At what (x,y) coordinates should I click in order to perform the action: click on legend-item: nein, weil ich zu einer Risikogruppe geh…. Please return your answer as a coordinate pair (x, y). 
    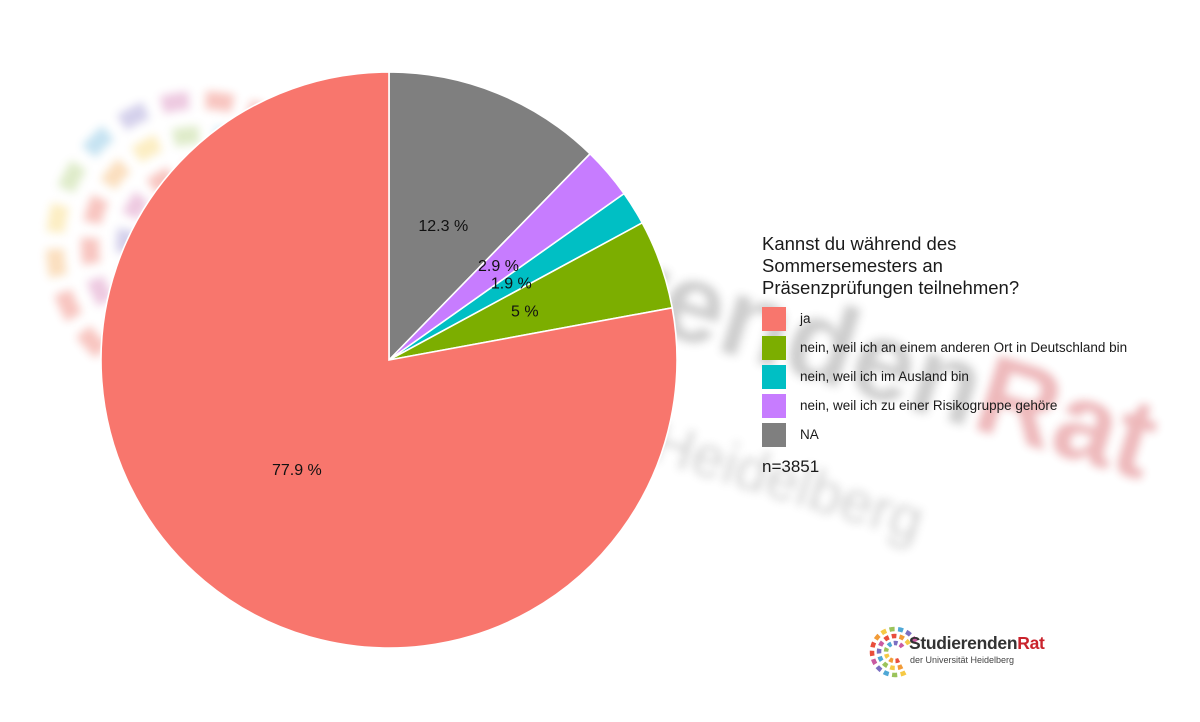
    Looking at the image, I should click on (944, 405).